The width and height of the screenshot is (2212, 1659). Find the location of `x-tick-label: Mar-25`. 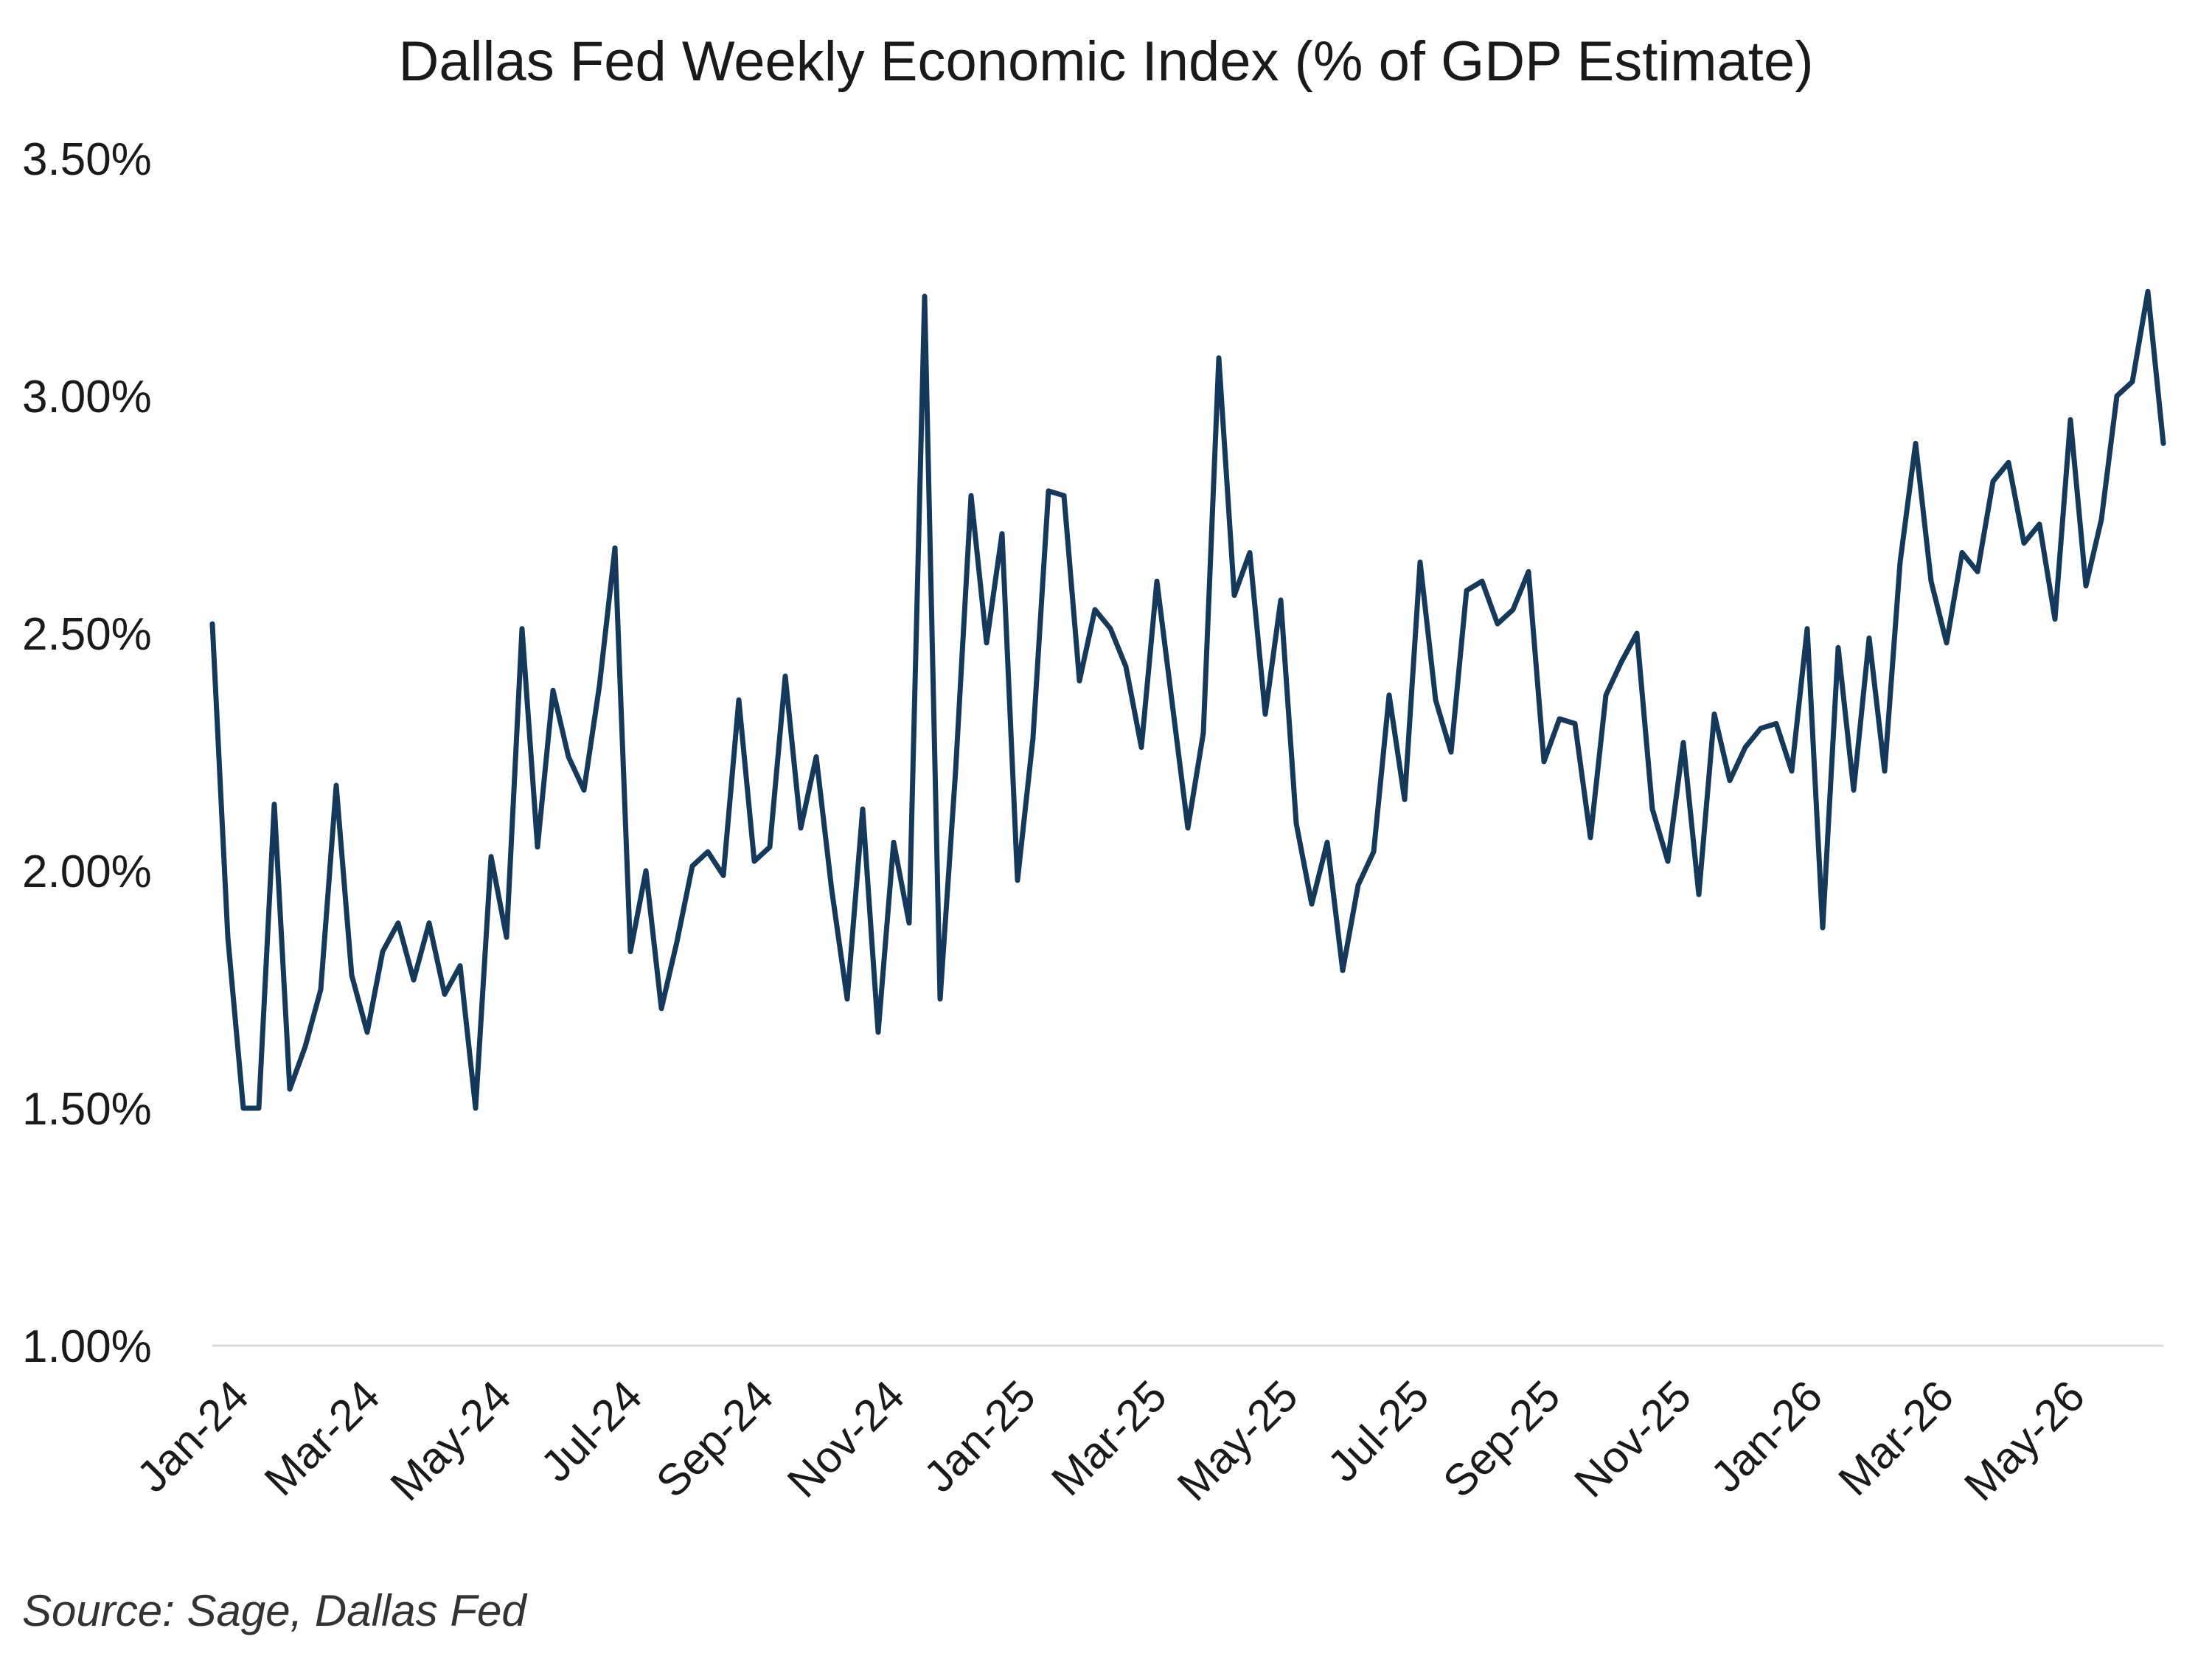

x-tick-label: Mar-25 is located at coordinates (1109, 1438).